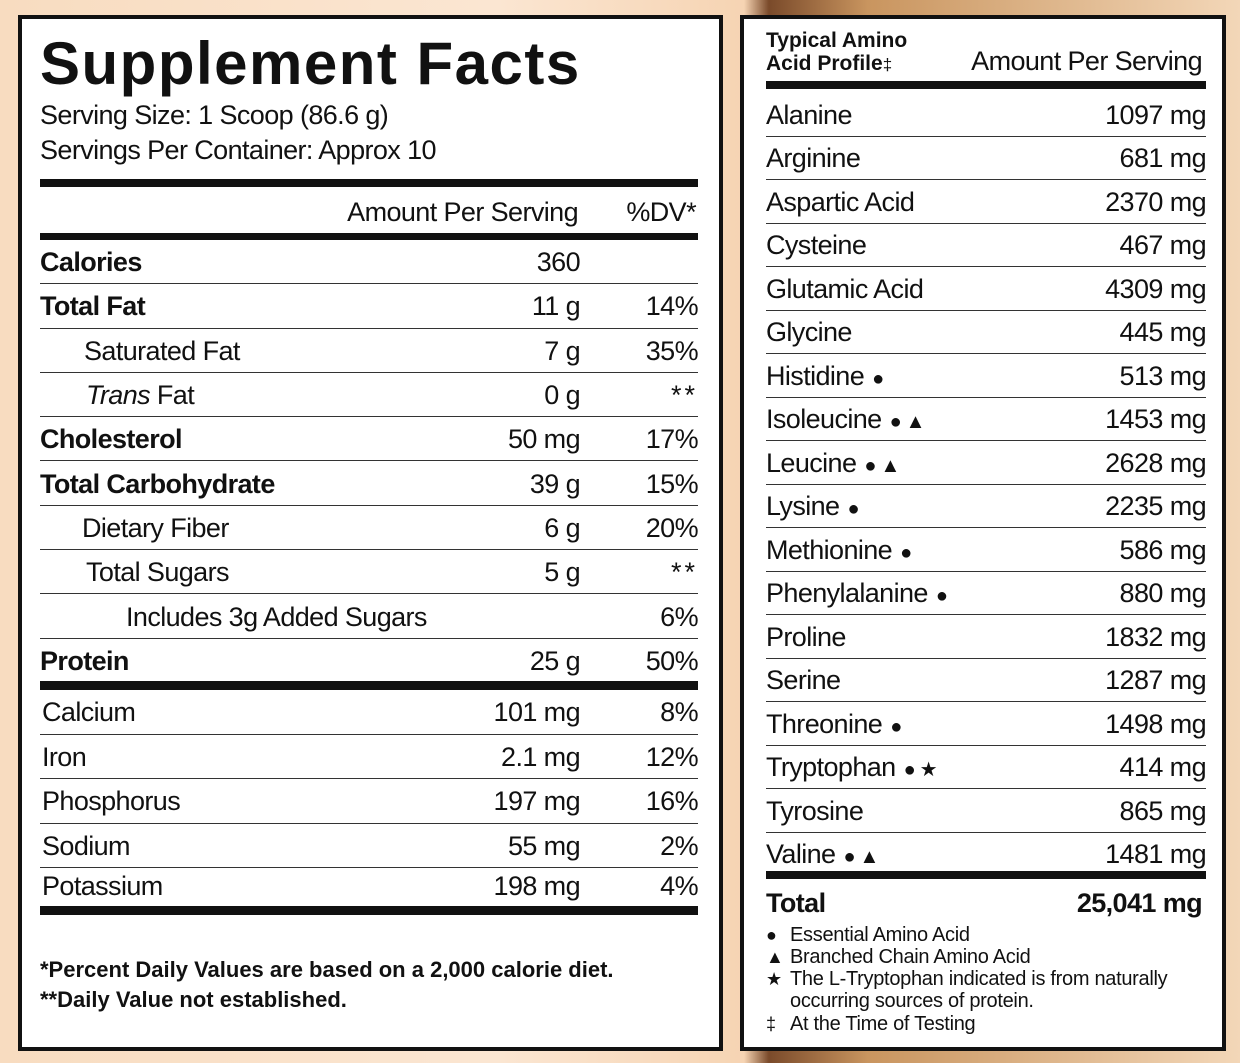 The image size is (1240, 1063). I want to click on nutrient-name-italic: Trans, so click(118, 395).